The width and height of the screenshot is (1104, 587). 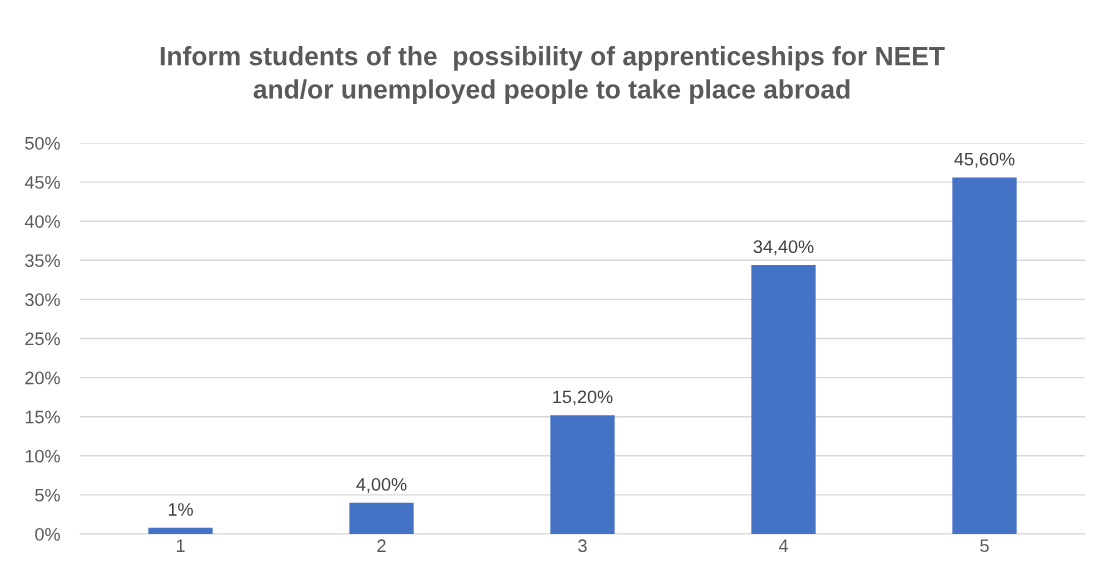 What do you see at coordinates (42, 378) in the screenshot?
I see `y-tick-label: 20%` at bounding box center [42, 378].